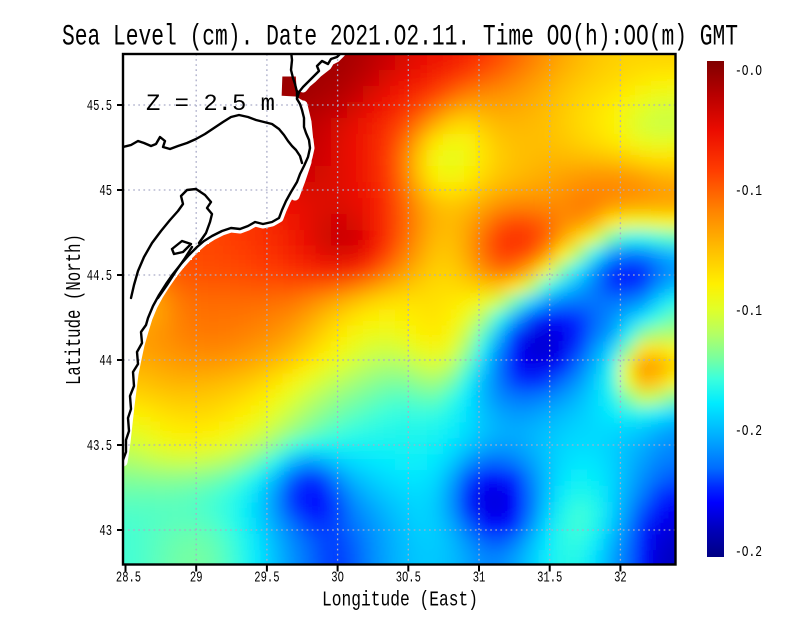 The height and width of the screenshot is (618, 800). I want to click on svg-text: 3O.5, so click(408, 579).